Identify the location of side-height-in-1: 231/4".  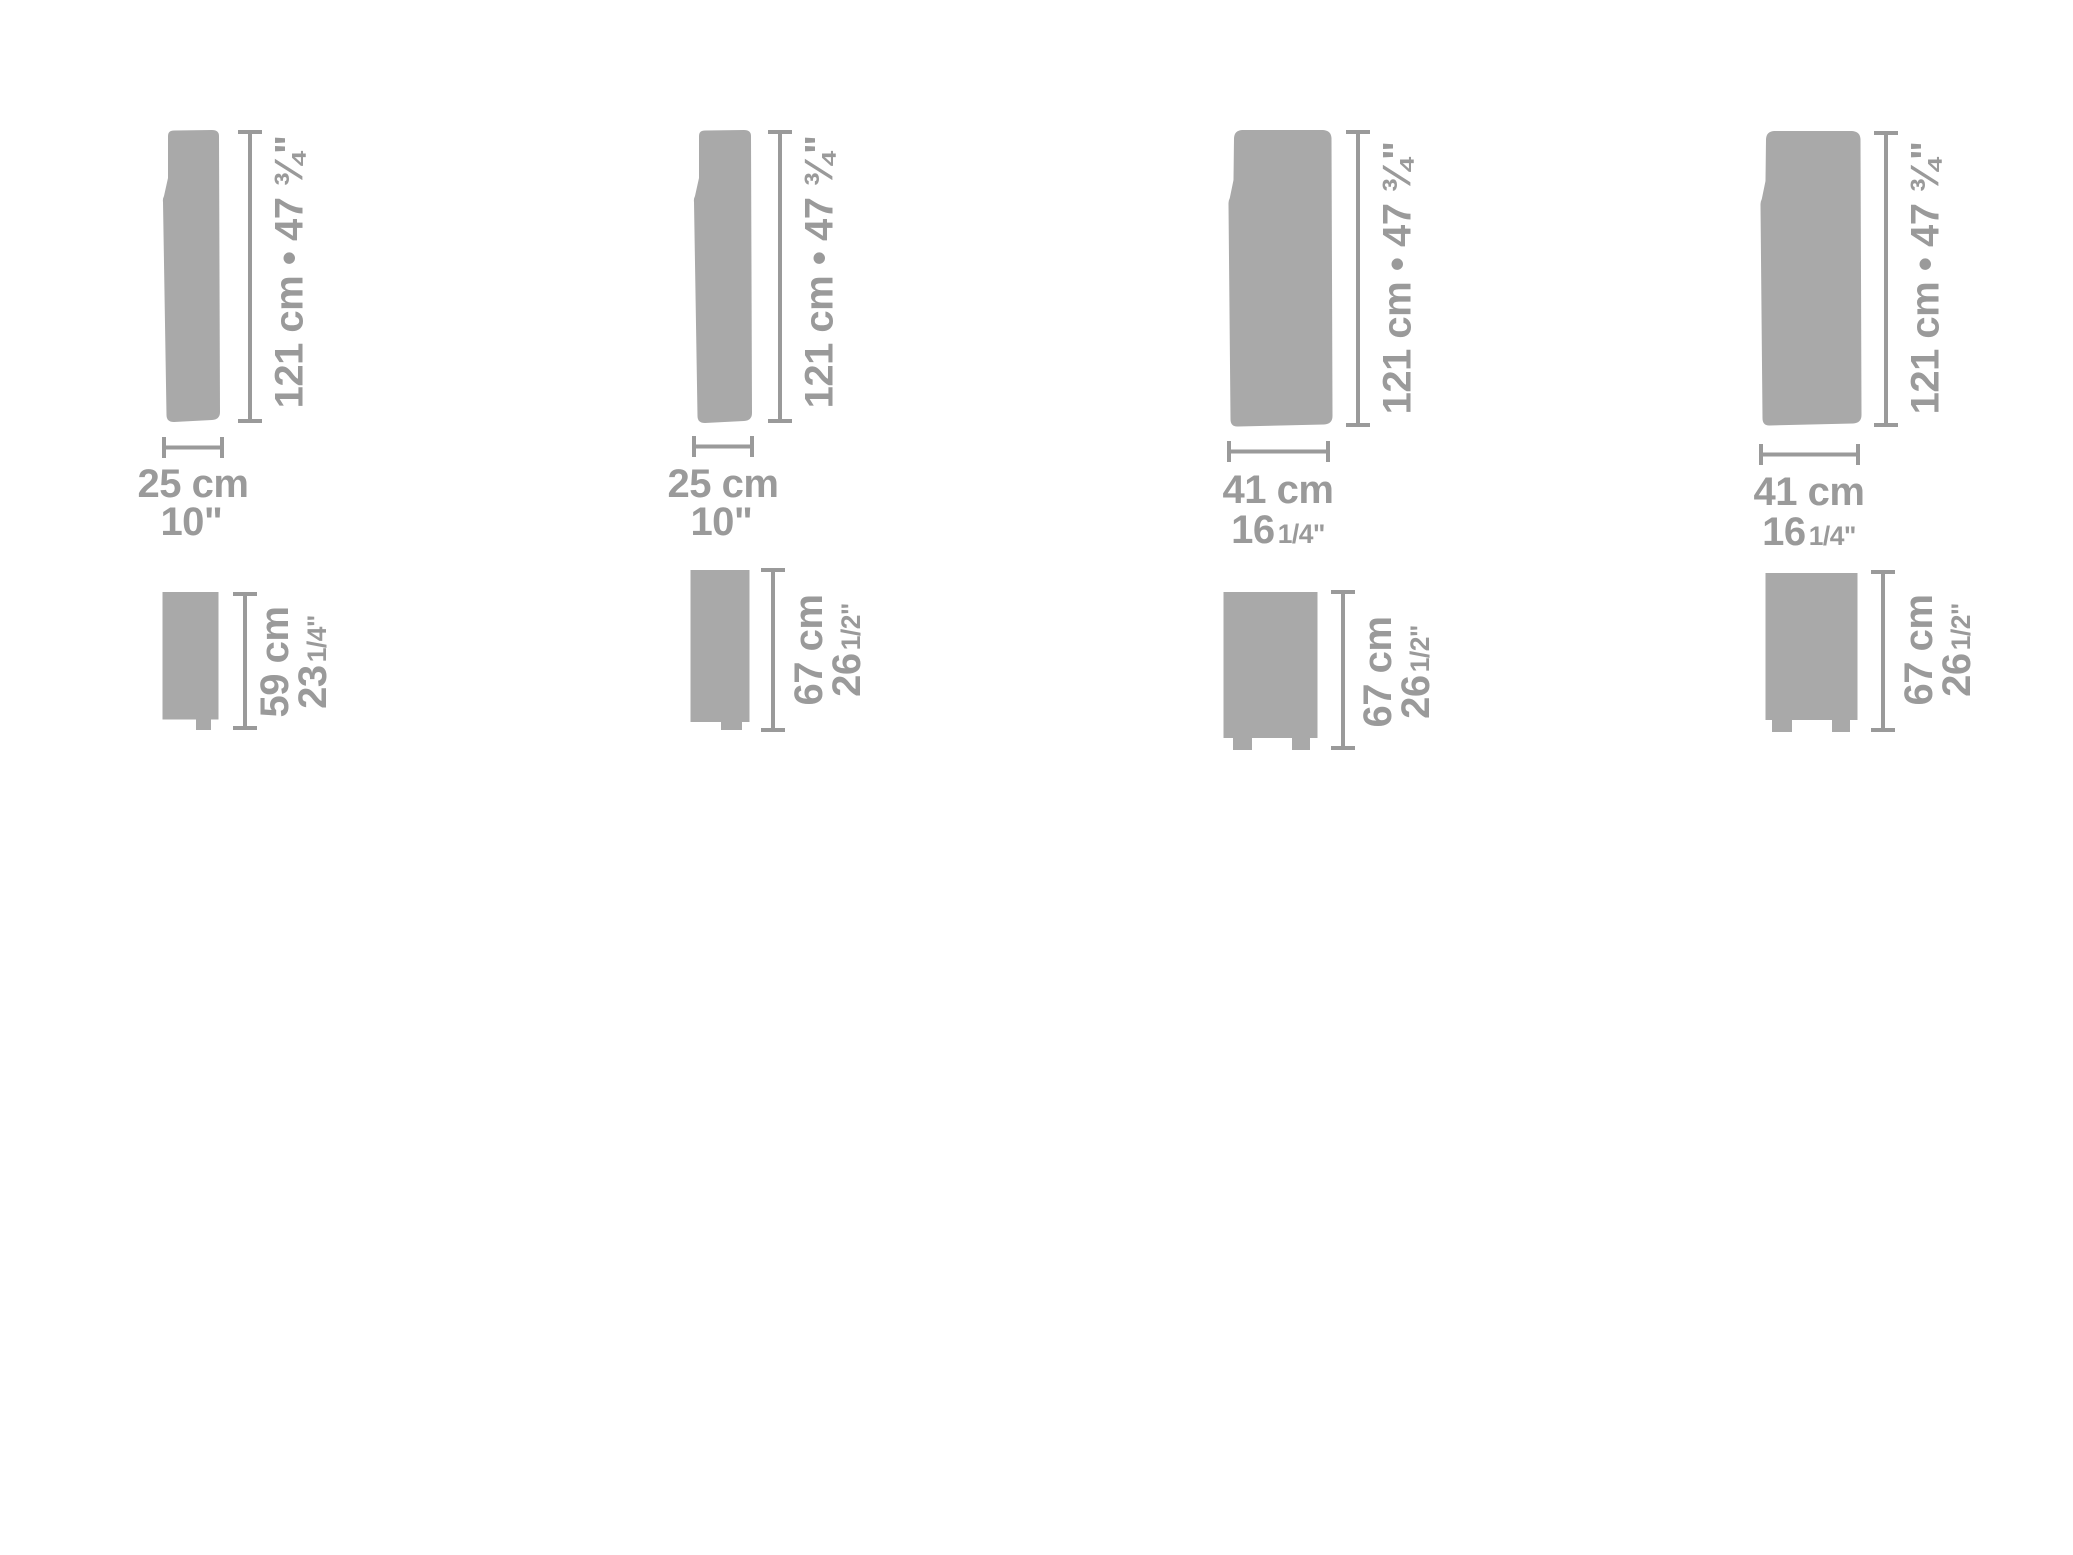
(313, 662).